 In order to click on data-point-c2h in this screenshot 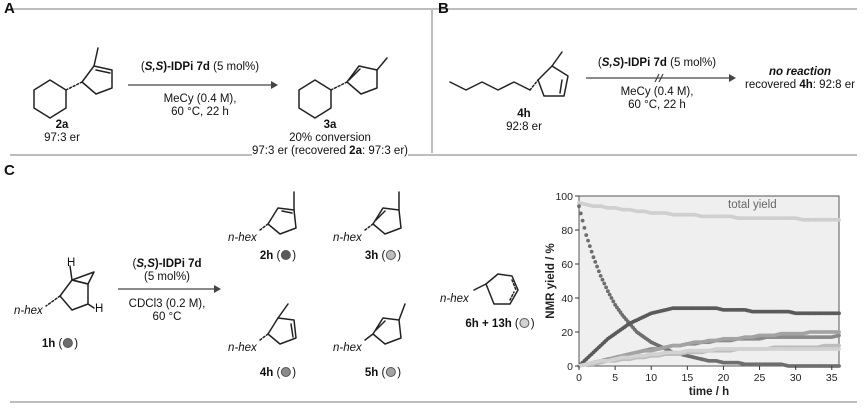, I will do `click(839, 313)`.